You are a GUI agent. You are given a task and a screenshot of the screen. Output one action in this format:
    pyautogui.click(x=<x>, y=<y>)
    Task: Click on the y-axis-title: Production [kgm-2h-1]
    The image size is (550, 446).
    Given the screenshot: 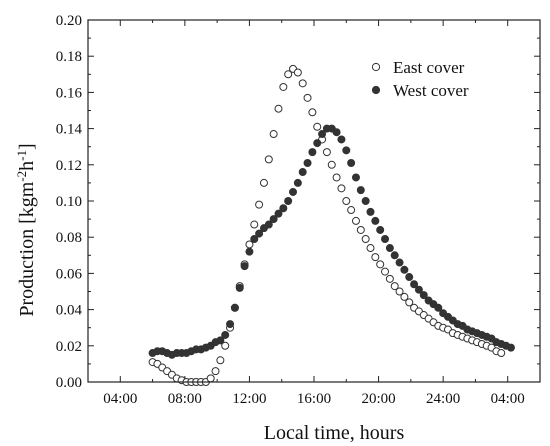 What is the action you would take?
    pyautogui.click(x=26, y=229)
    